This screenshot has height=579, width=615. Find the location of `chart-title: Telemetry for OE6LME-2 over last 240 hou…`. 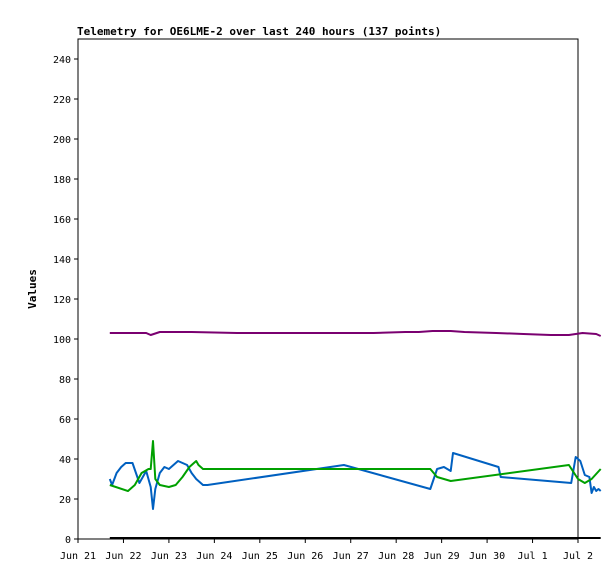

chart-title: Telemetry for OE6LME-2 over last 240 hou… is located at coordinates (259, 31).